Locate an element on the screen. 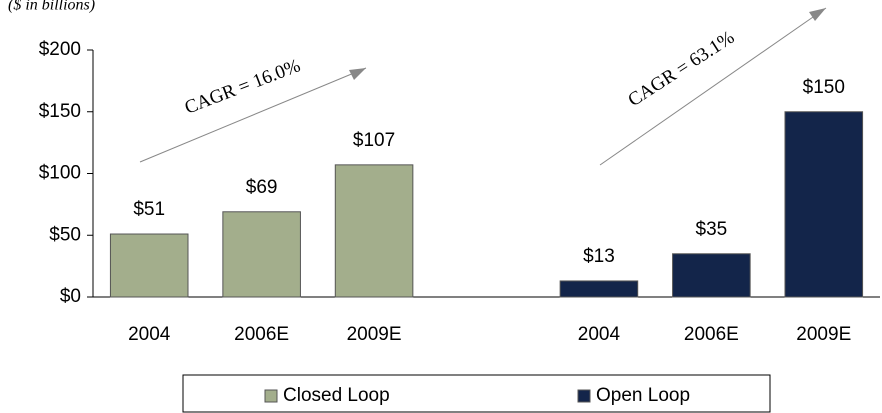 This screenshot has height=413, width=882. y-tick-label: $50 is located at coordinates (65, 234).